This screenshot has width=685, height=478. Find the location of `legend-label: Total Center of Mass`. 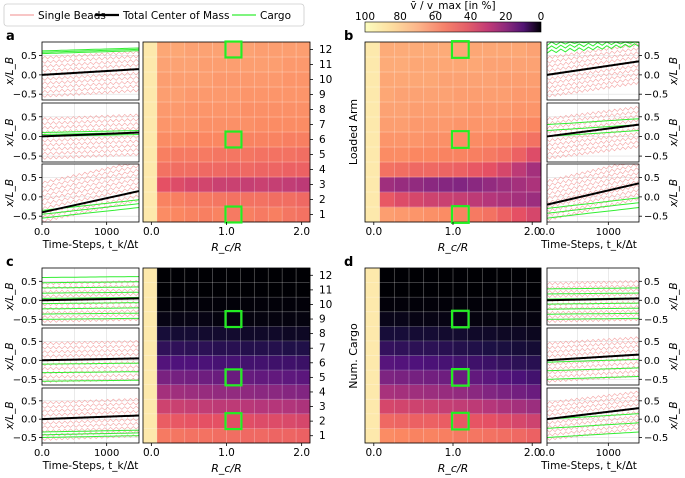

legend-label: Total Center of Mass is located at coordinates (175, 16).